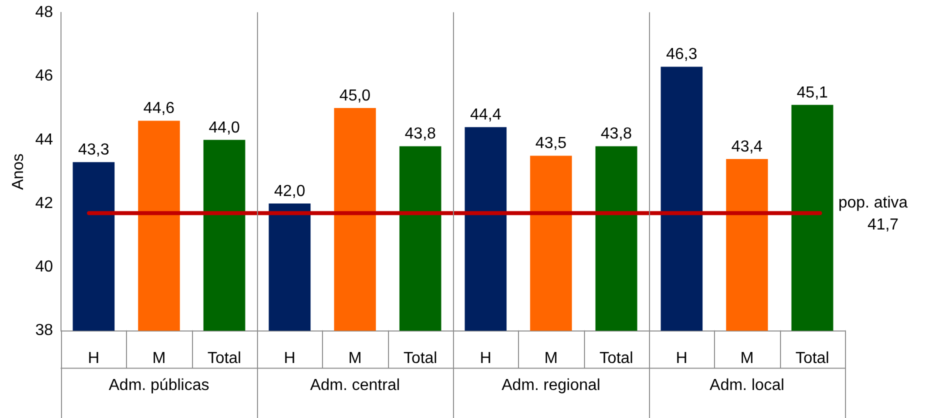 This screenshot has height=418, width=925. I want to click on y-tick-label: 44, so click(44, 139).